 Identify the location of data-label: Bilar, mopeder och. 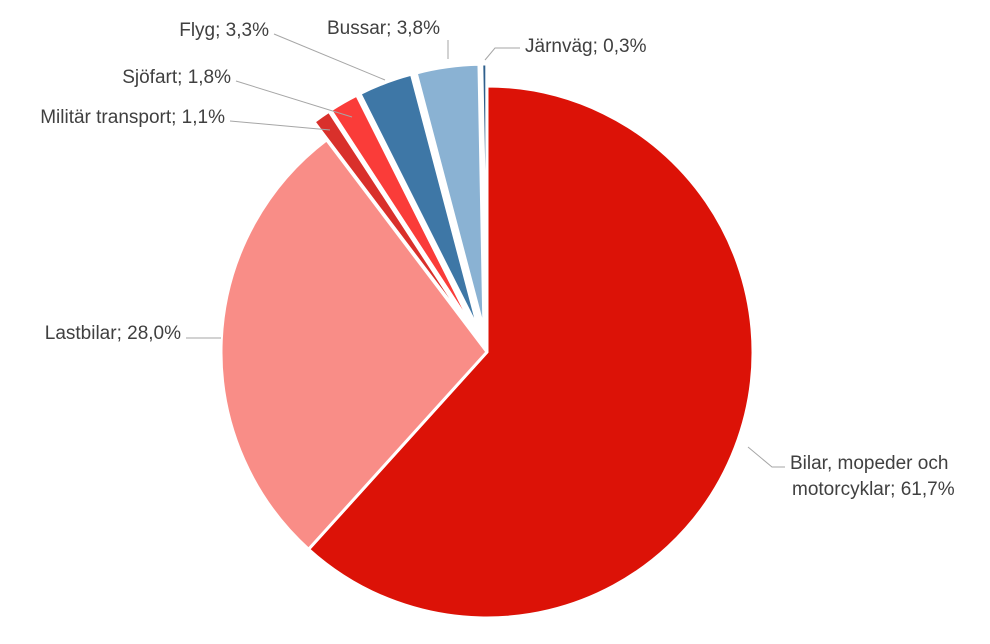
(869, 463).